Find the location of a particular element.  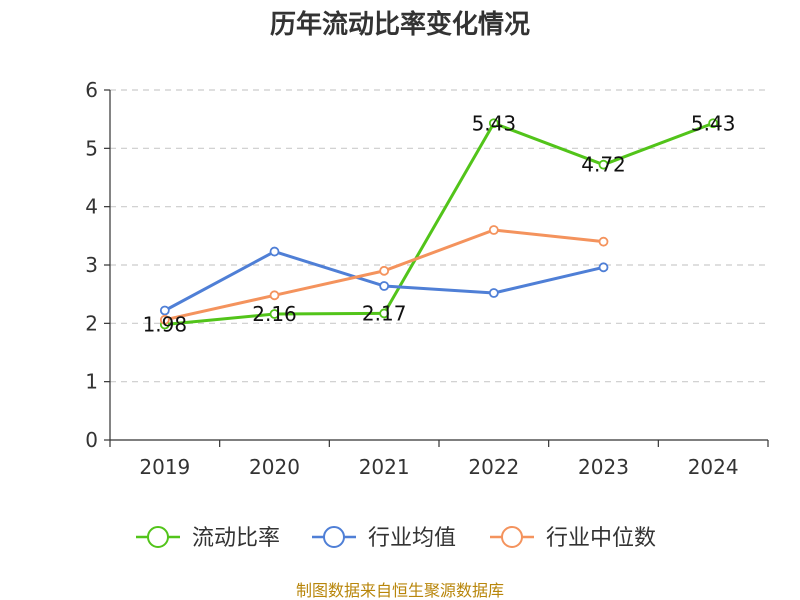

y-tick-label: 5 is located at coordinates (91, 148).